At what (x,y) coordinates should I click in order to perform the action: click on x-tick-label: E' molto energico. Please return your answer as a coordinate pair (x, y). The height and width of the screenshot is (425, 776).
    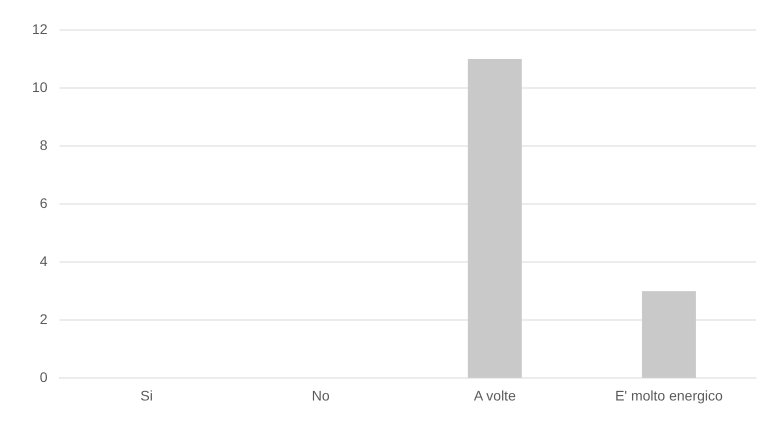
    Looking at the image, I should click on (669, 395).